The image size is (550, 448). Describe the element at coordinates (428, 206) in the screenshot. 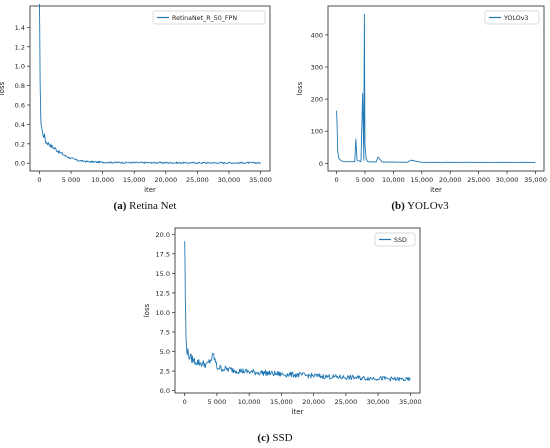

I see `caption-text: YOLOv3` at that location.